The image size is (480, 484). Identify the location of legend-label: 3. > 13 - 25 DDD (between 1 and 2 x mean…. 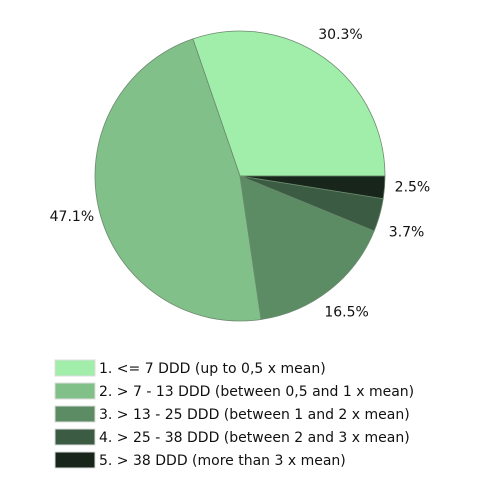
(254, 415).